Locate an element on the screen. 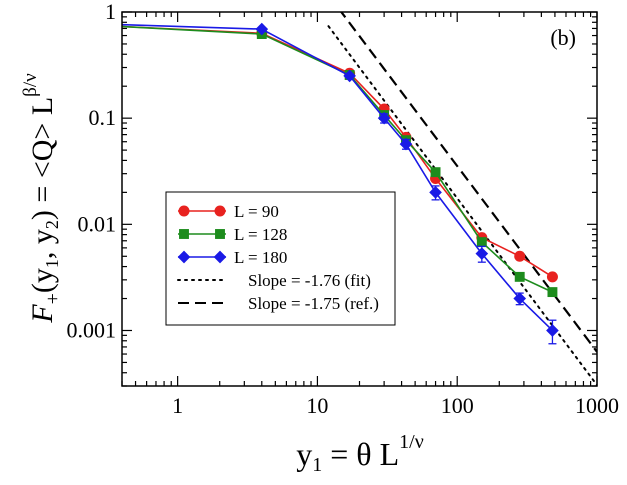 The image size is (627, 485). legend-label: L = 90 is located at coordinates (256, 211).